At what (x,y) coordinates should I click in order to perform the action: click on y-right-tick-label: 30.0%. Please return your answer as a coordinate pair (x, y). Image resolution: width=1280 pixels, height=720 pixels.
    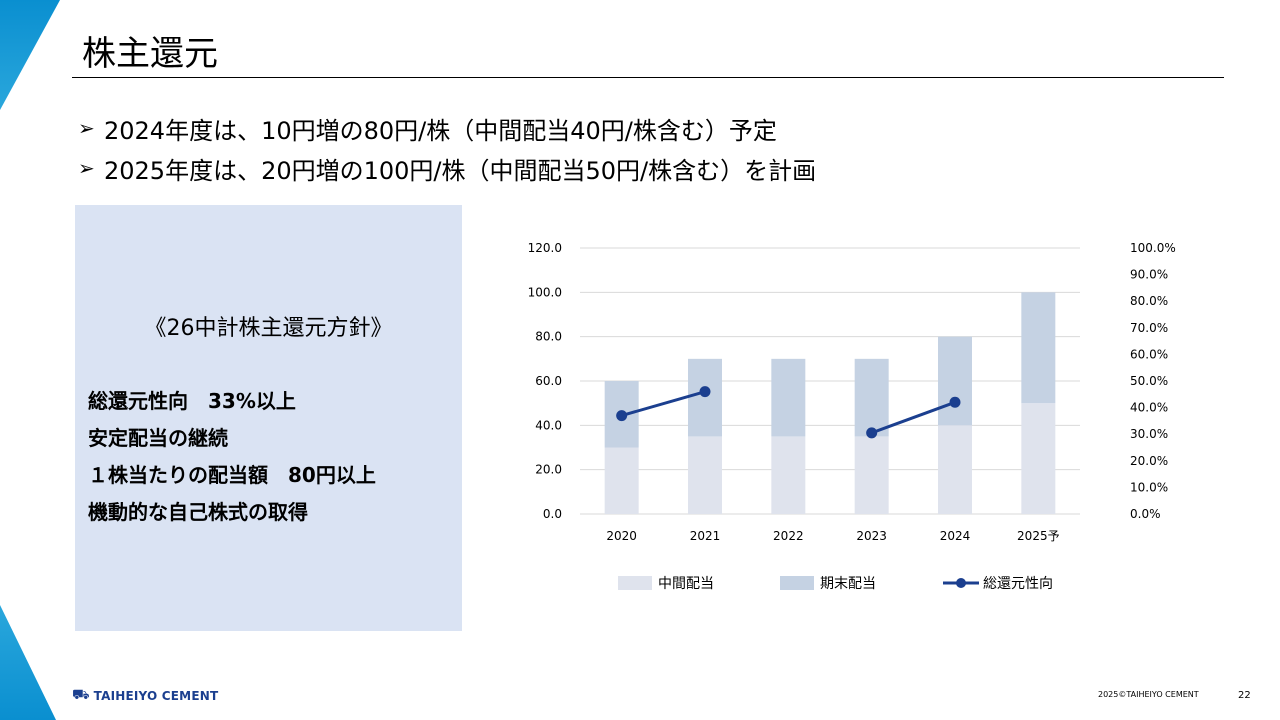
    Looking at the image, I should click on (1149, 434).